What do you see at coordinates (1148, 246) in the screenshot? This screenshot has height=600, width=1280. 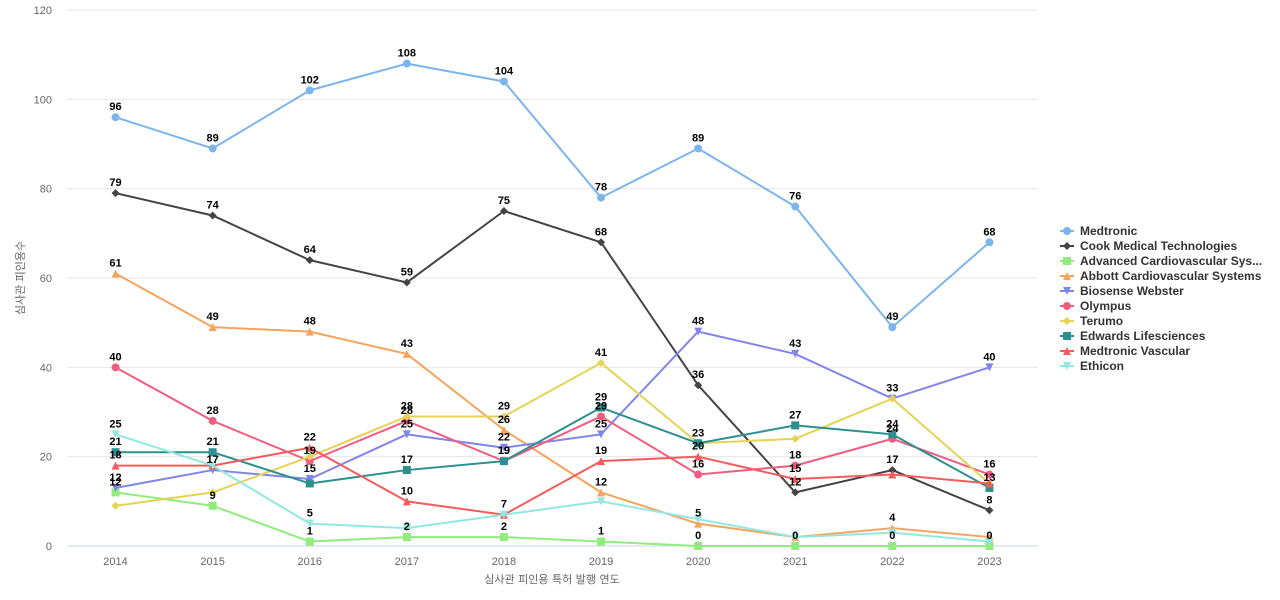 I see `legend-item-cook-medical-technologies: Cook Medical Technologies` at bounding box center [1148, 246].